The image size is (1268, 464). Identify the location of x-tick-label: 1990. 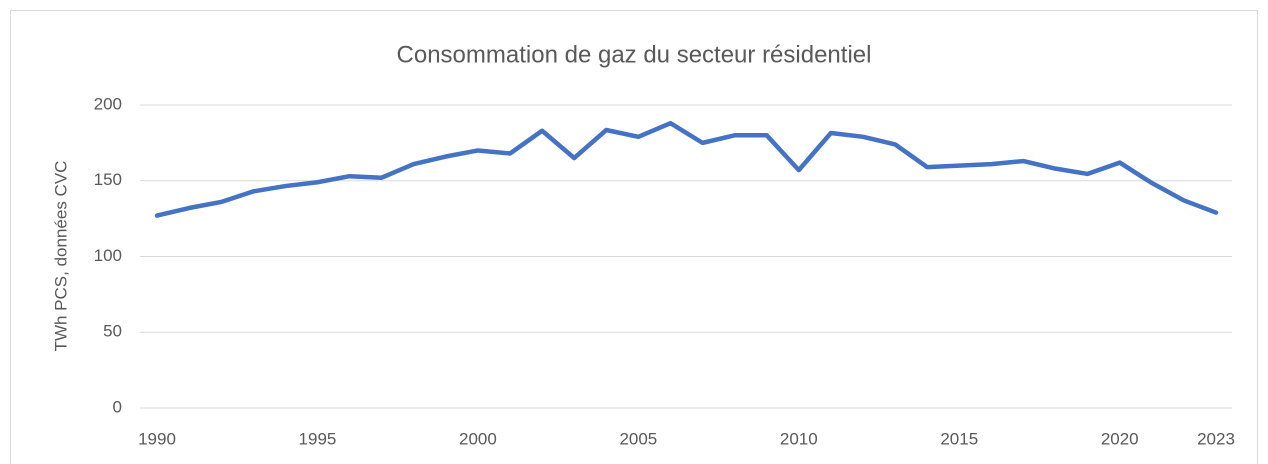
(157, 438).